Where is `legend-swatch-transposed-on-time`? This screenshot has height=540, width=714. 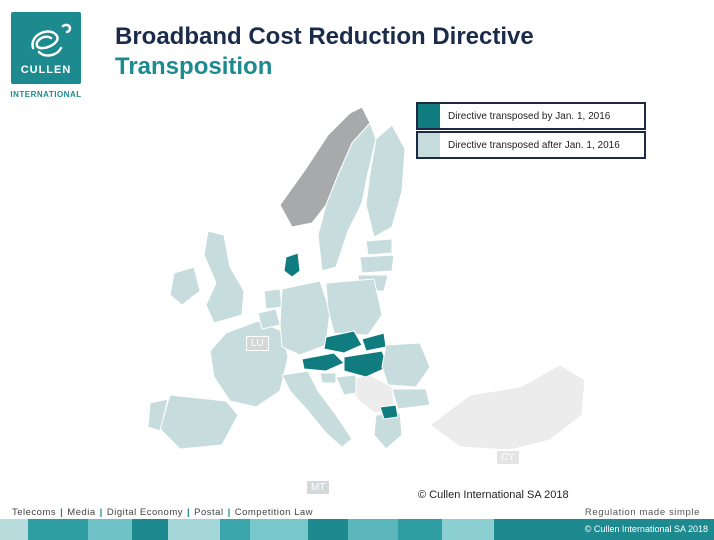
legend-swatch-transposed-on-time is located at coordinates (429, 116).